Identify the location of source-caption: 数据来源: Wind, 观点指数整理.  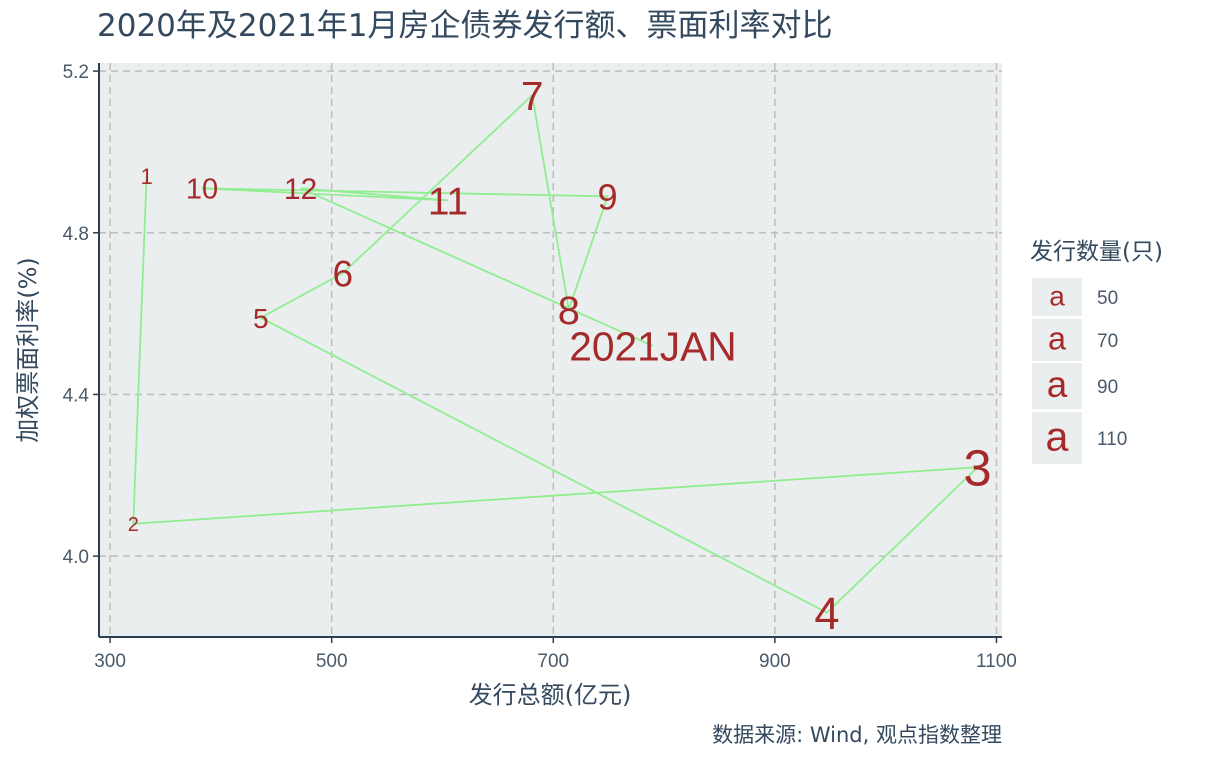
(857, 735).